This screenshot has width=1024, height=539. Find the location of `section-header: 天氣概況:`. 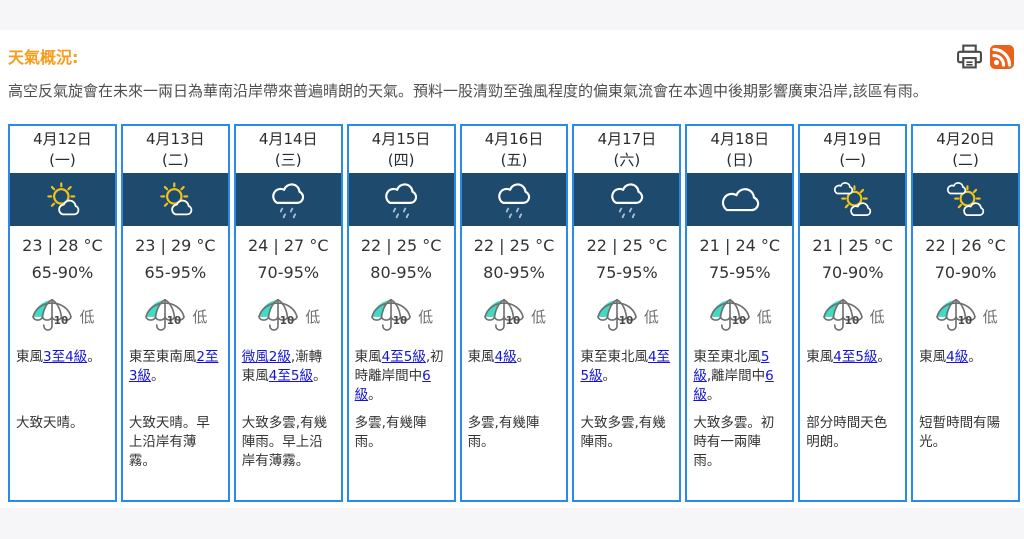

section-header: 天氣概況: is located at coordinates (512, 51).